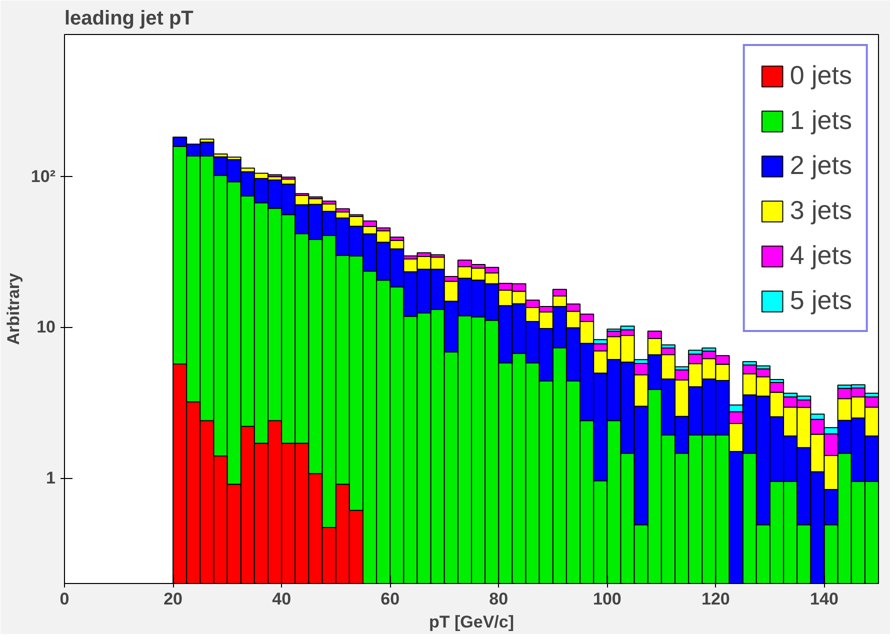 Image resolution: width=896 pixels, height=640 pixels. What do you see at coordinates (821, 300) in the screenshot?
I see `legend-label: 5 jets` at bounding box center [821, 300].